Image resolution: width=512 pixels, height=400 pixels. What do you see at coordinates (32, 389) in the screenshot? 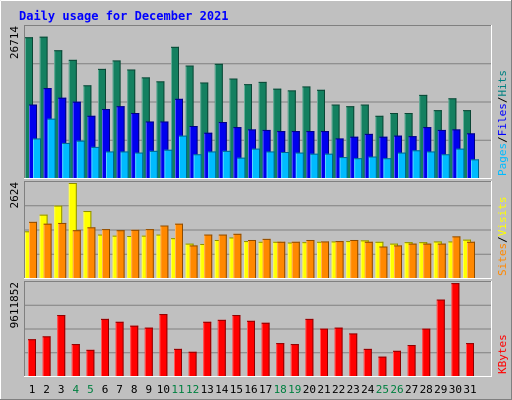
I see `x-tick-label: 1` at bounding box center [32, 389].